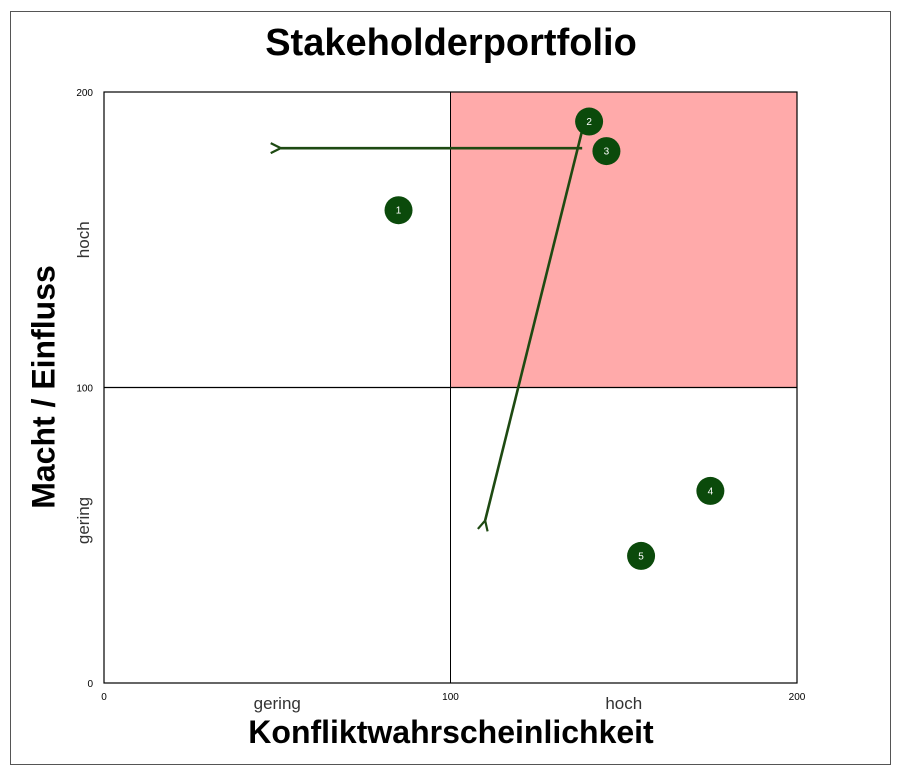 Image resolution: width=902 pixels, height=774 pixels. I want to click on movement-arrow, so click(534, 325).